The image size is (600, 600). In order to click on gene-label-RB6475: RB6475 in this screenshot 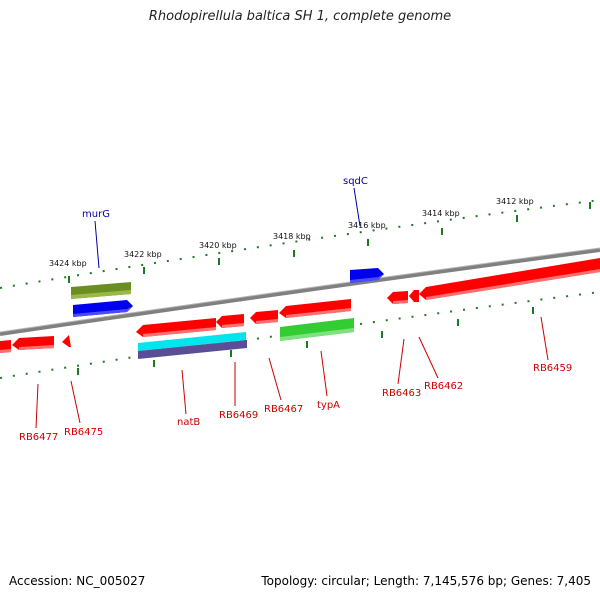, I will do `click(83, 432)`.